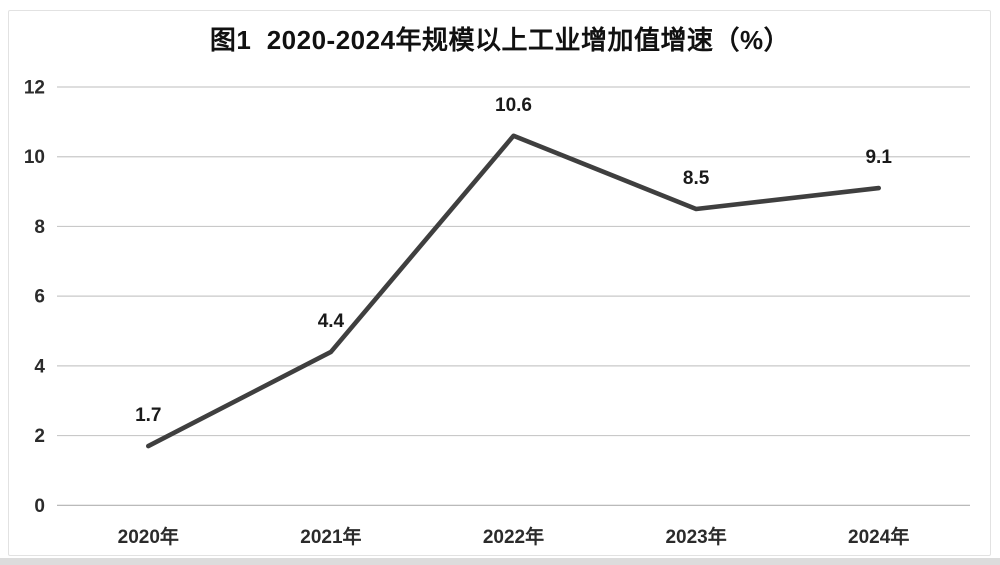 The image size is (1000, 565). I want to click on bottom-edge-shadow, so click(500, 561).